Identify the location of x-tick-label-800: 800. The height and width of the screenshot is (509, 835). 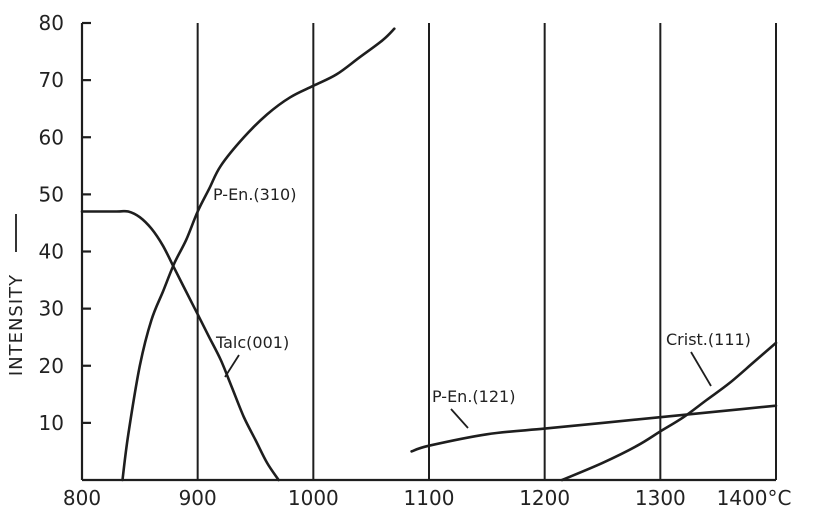
(82, 497).